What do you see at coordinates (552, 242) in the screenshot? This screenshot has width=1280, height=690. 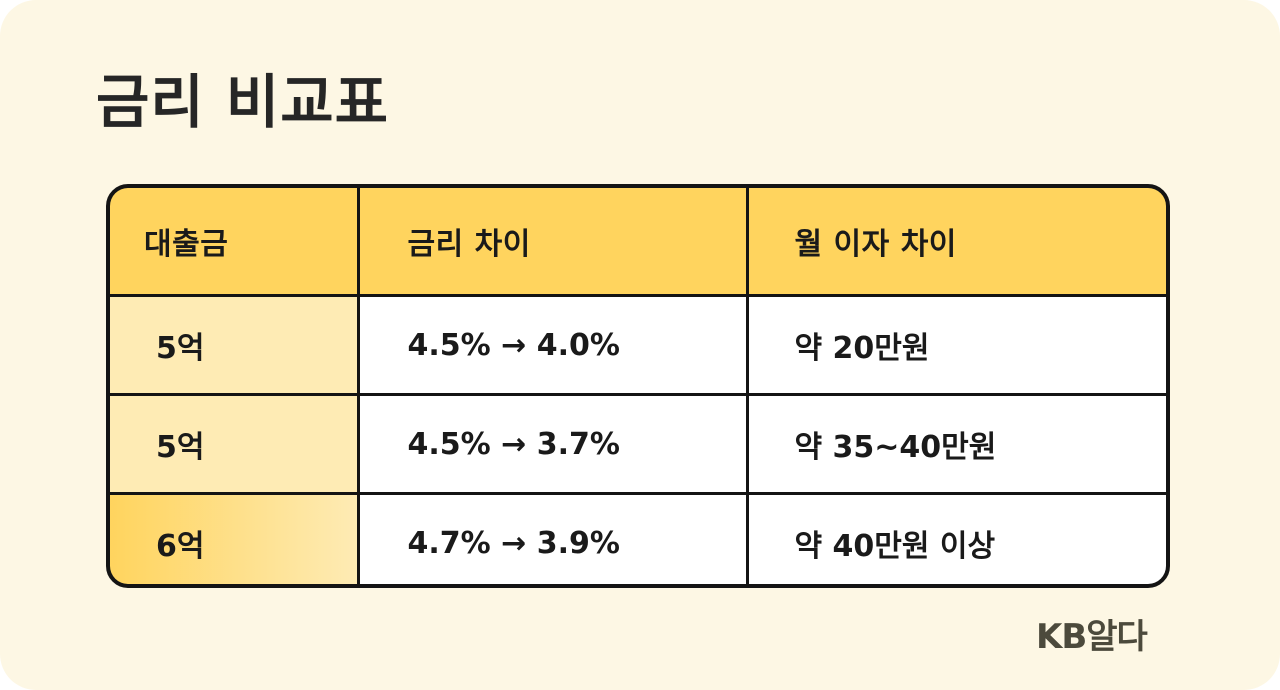 I see `header-rate-difference: 금리 차이` at bounding box center [552, 242].